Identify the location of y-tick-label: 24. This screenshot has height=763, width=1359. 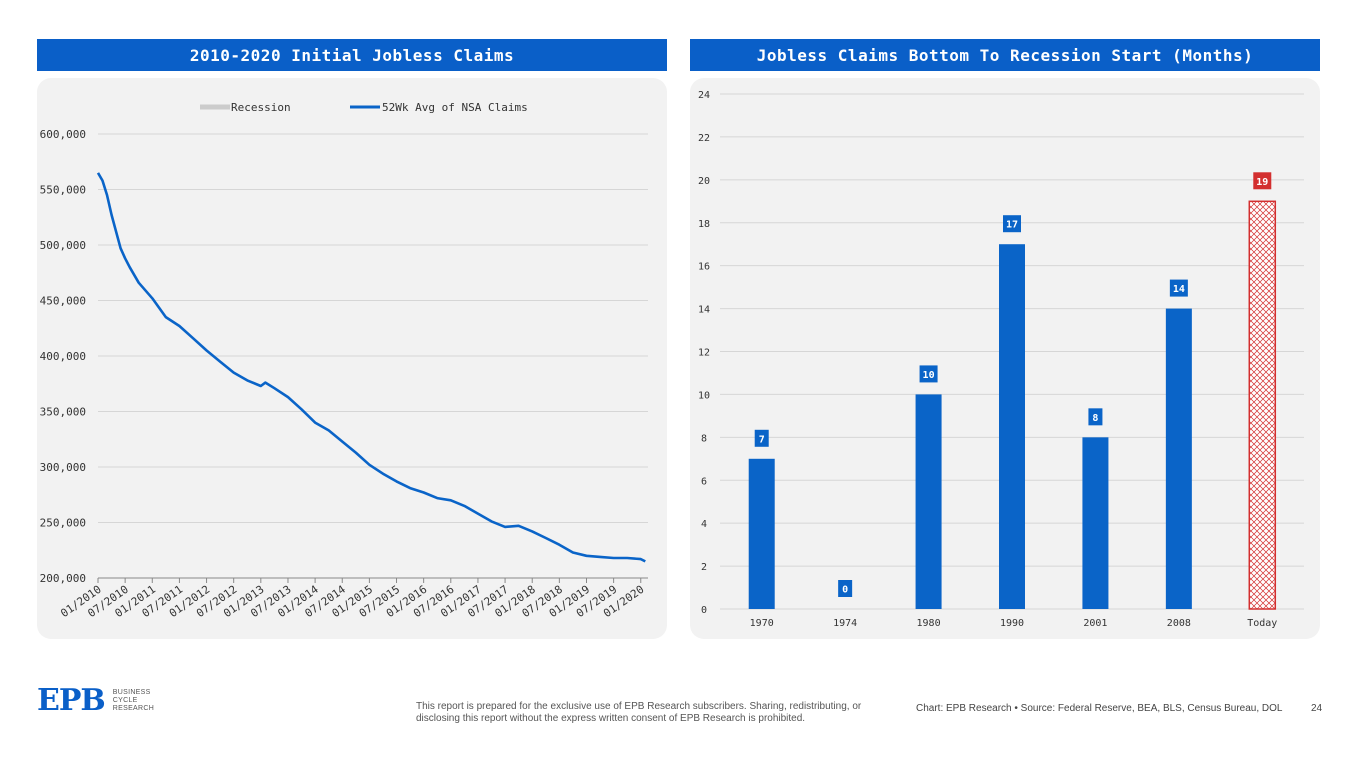
(704, 95).